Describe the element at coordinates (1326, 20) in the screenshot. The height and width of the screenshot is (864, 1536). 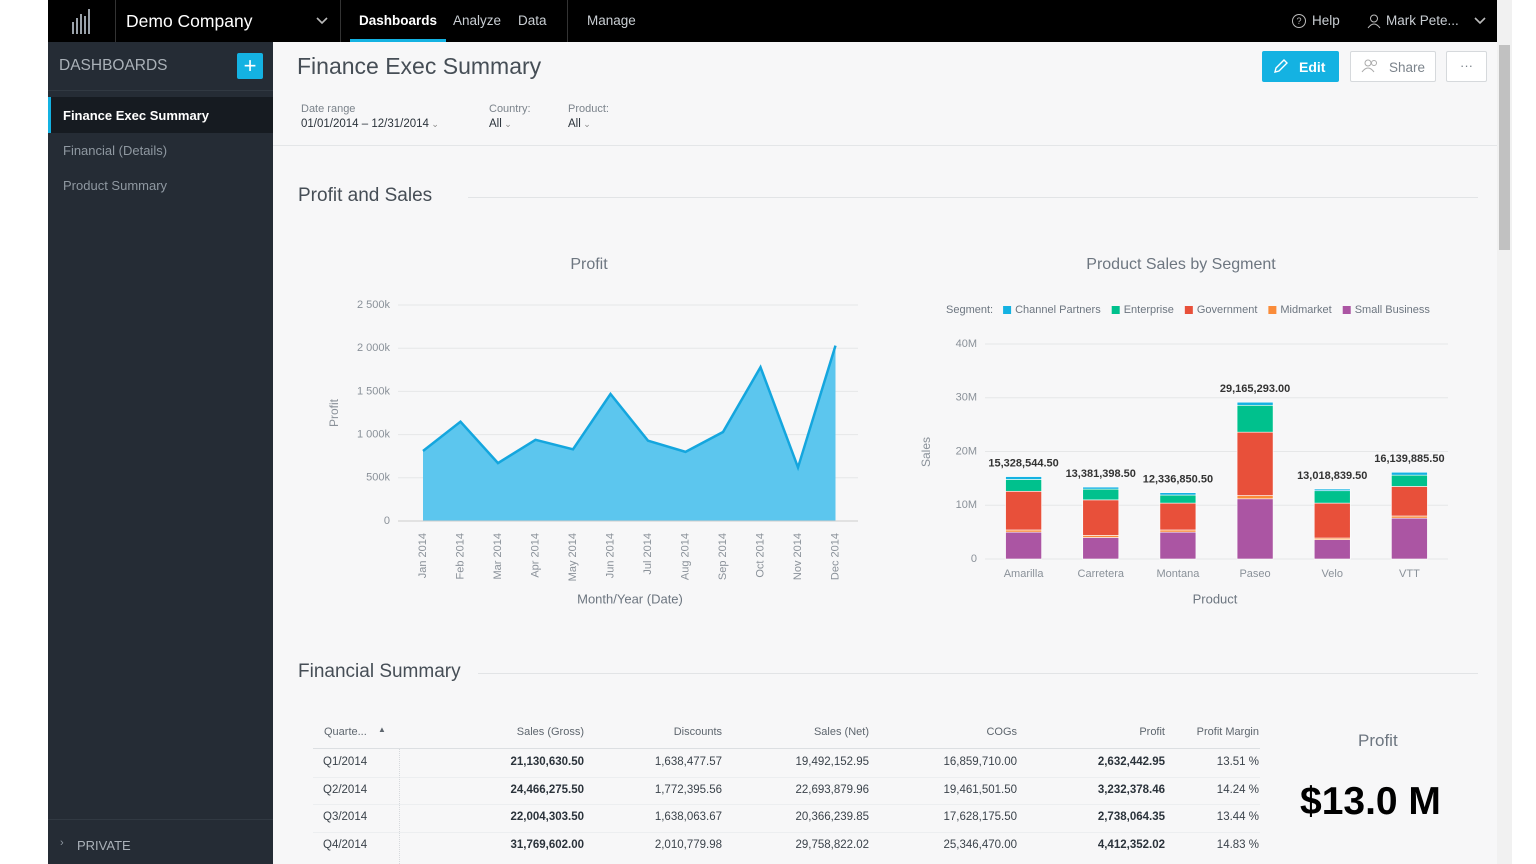
I see `help-link: Help` at that location.